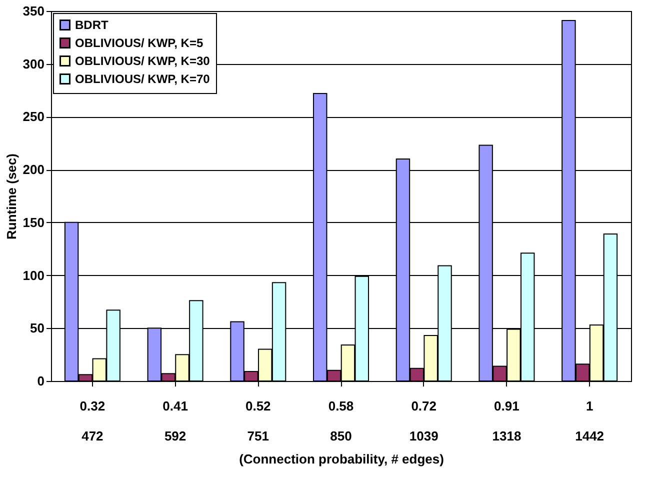 The image size is (661, 487). I want to click on y-tick-label: 250, so click(33, 116).